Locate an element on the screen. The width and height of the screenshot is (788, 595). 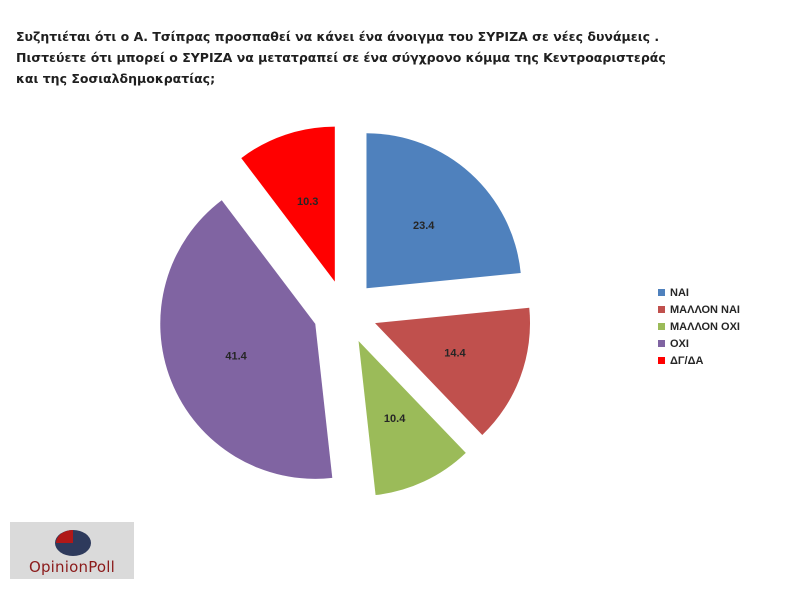
legend-label: ΝΑΙ is located at coordinates (679, 292).